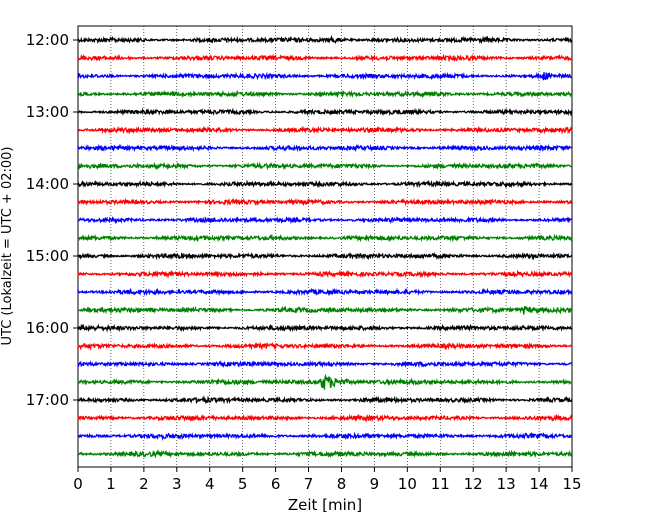 Image resolution: width=650 pixels, height=520 pixels. What do you see at coordinates (47, 328) in the screenshot?
I see `y-tick-label: 16:00` at bounding box center [47, 328].